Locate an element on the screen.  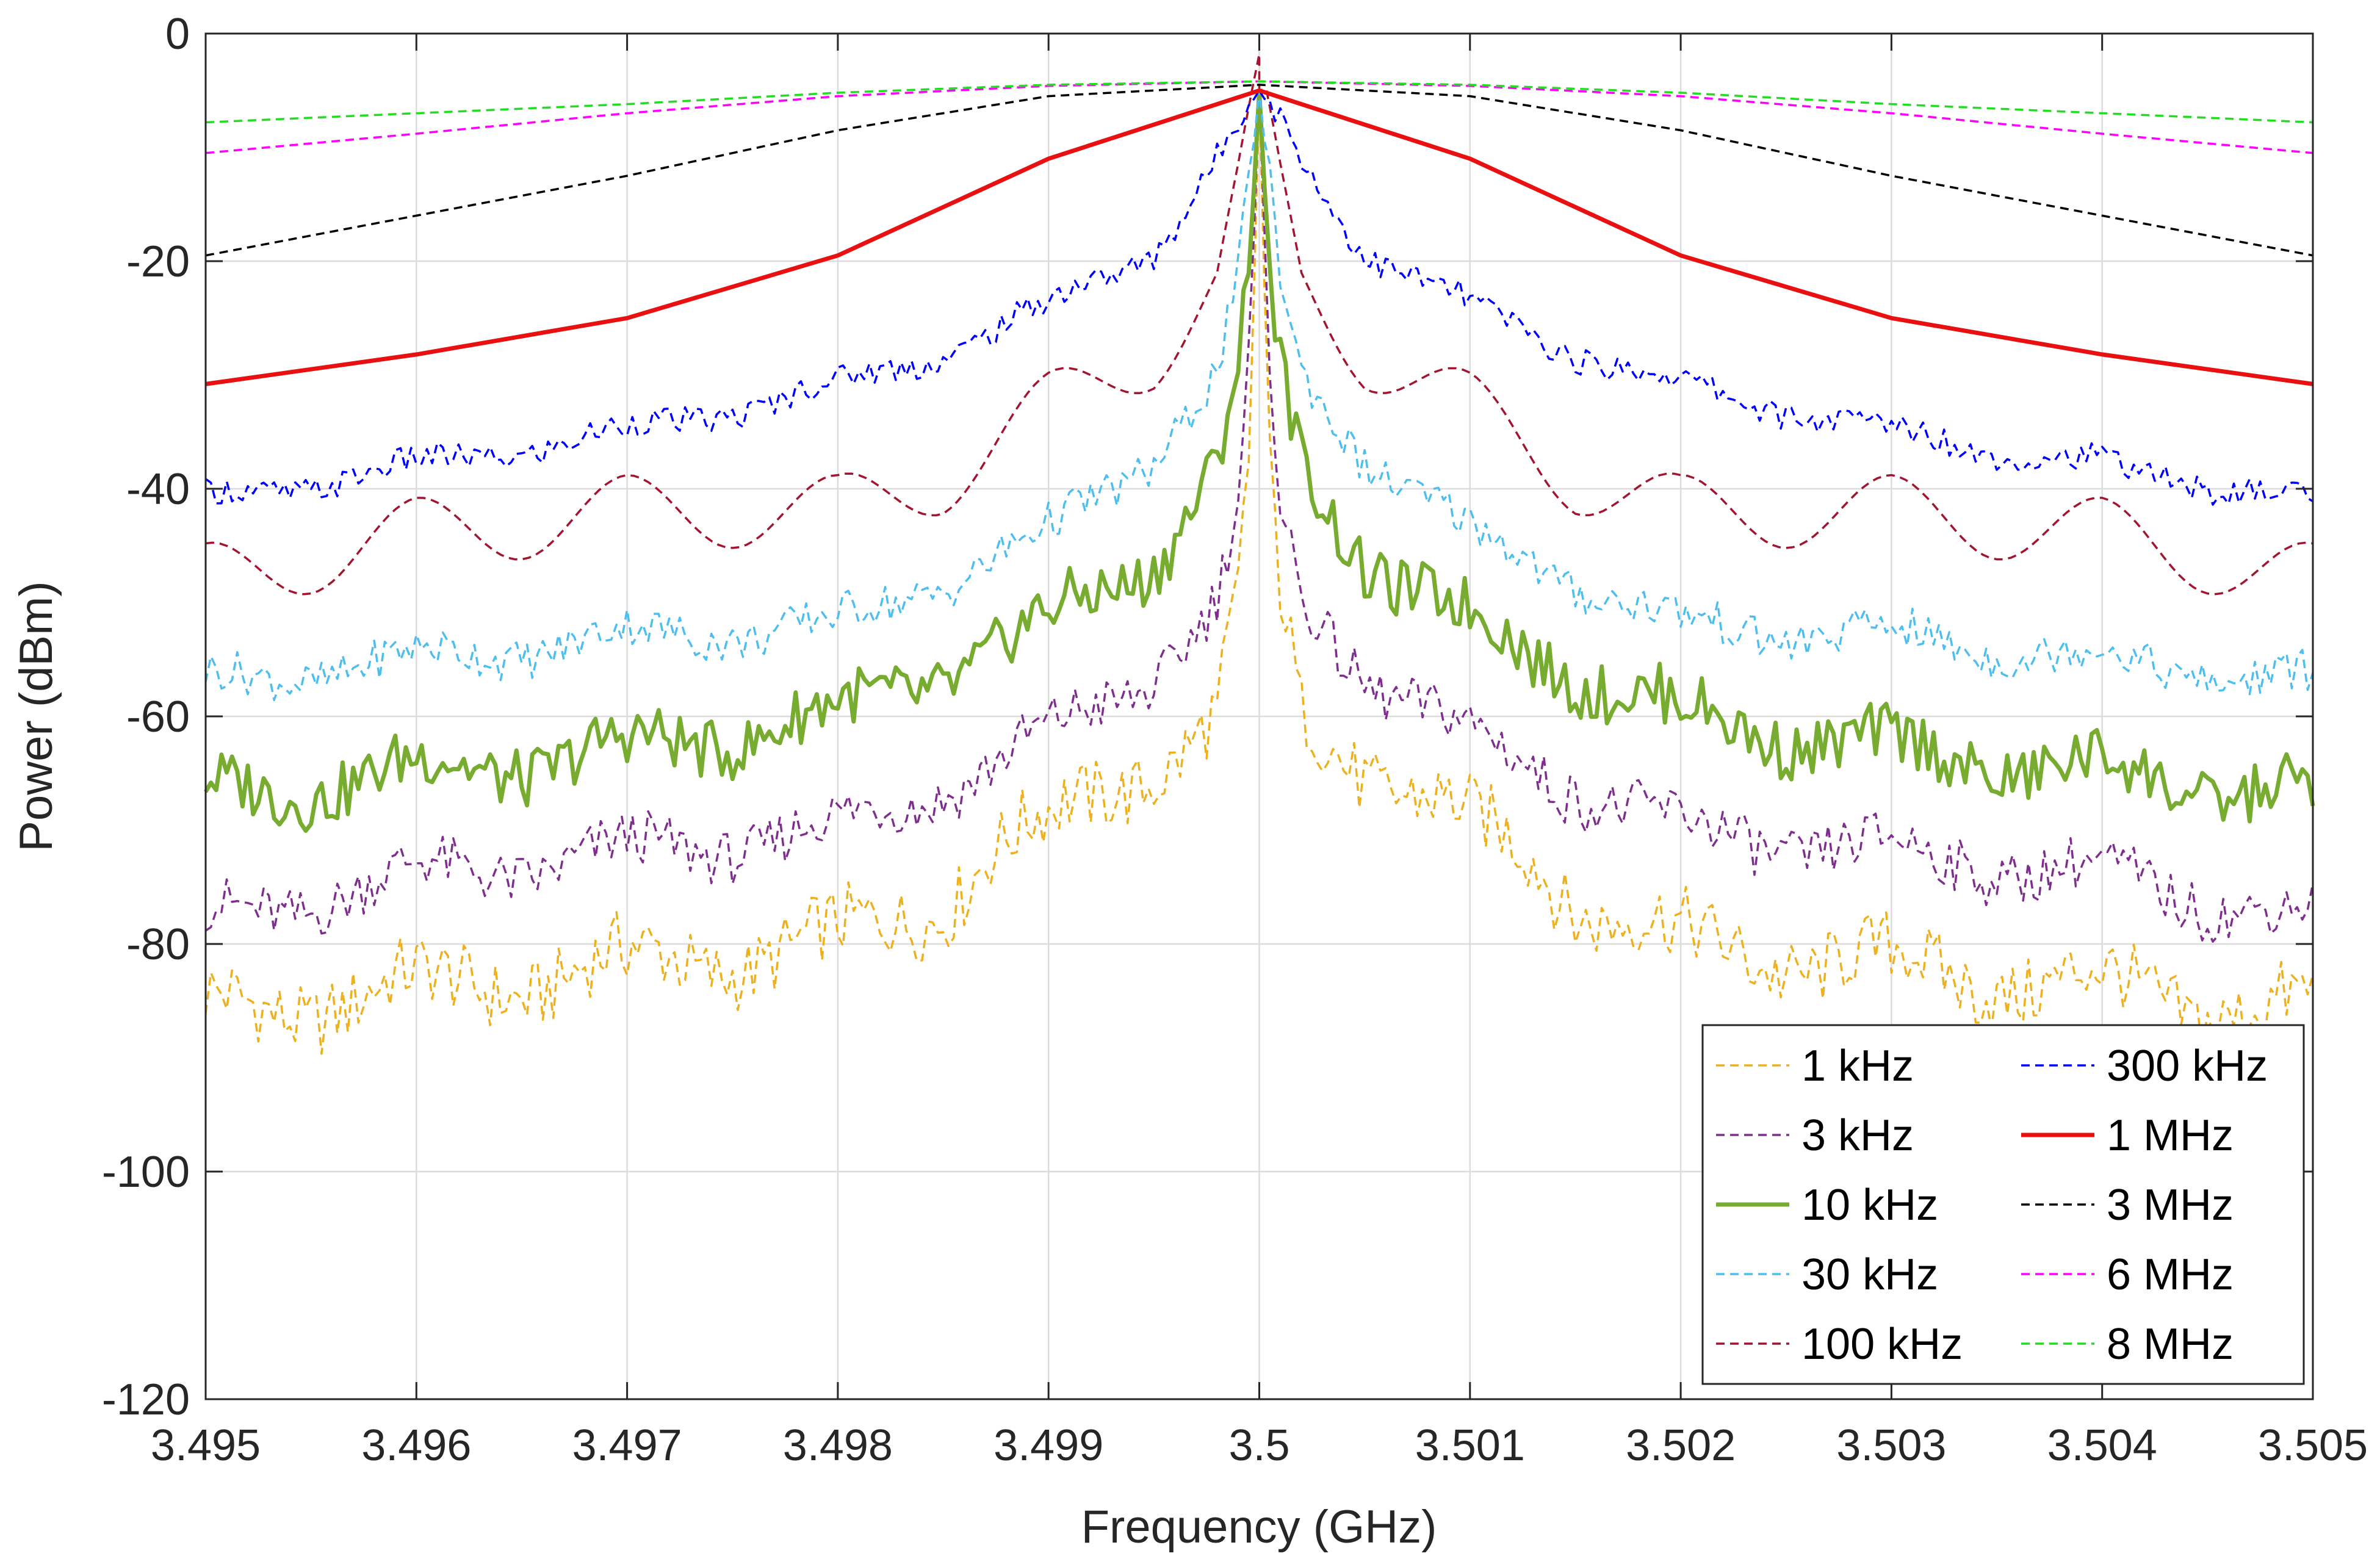
legend-label: 3 MHz is located at coordinates (2170, 1205).